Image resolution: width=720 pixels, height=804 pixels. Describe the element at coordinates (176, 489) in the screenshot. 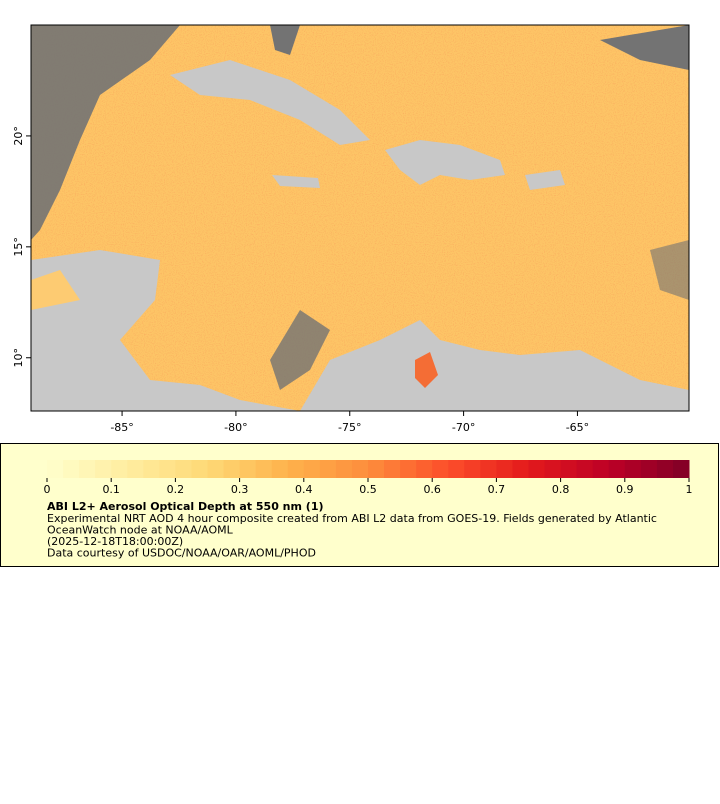

I see `colorbar-tick-label: 0.2` at that location.